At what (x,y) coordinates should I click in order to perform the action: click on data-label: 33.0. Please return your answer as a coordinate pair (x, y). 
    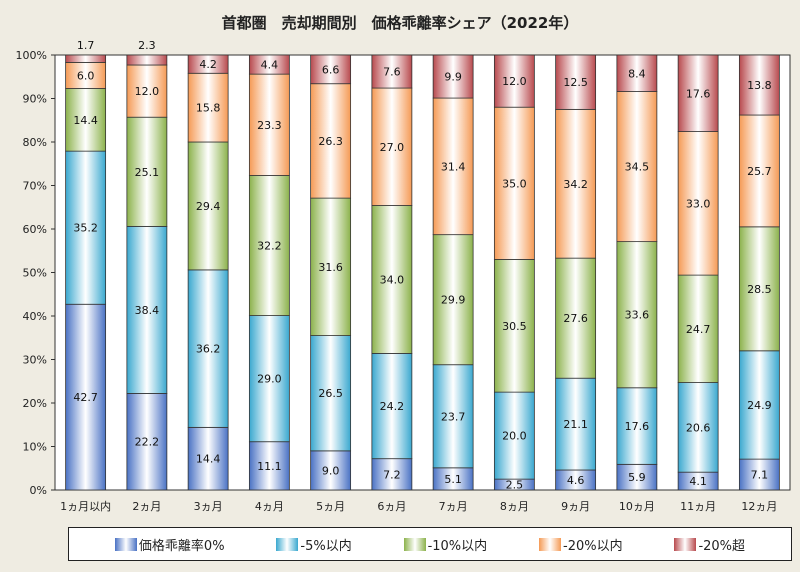
    Looking at the image, I should click on (698, 203).